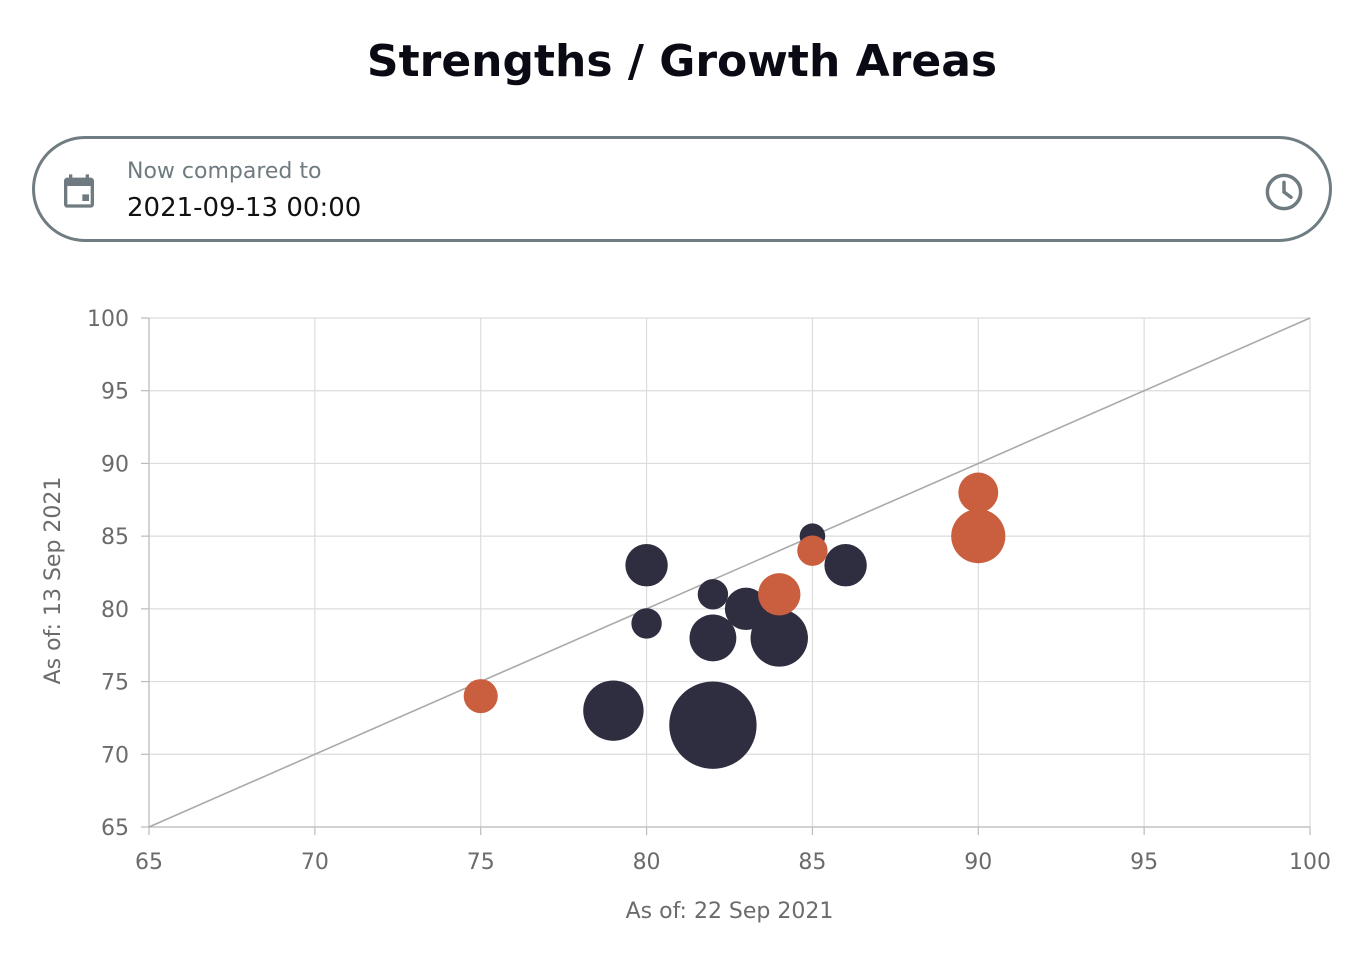 Image resolution: width=1364 pixels, height=958 pixels. I want to click on x-tick-label: 90, so click(978, 862).